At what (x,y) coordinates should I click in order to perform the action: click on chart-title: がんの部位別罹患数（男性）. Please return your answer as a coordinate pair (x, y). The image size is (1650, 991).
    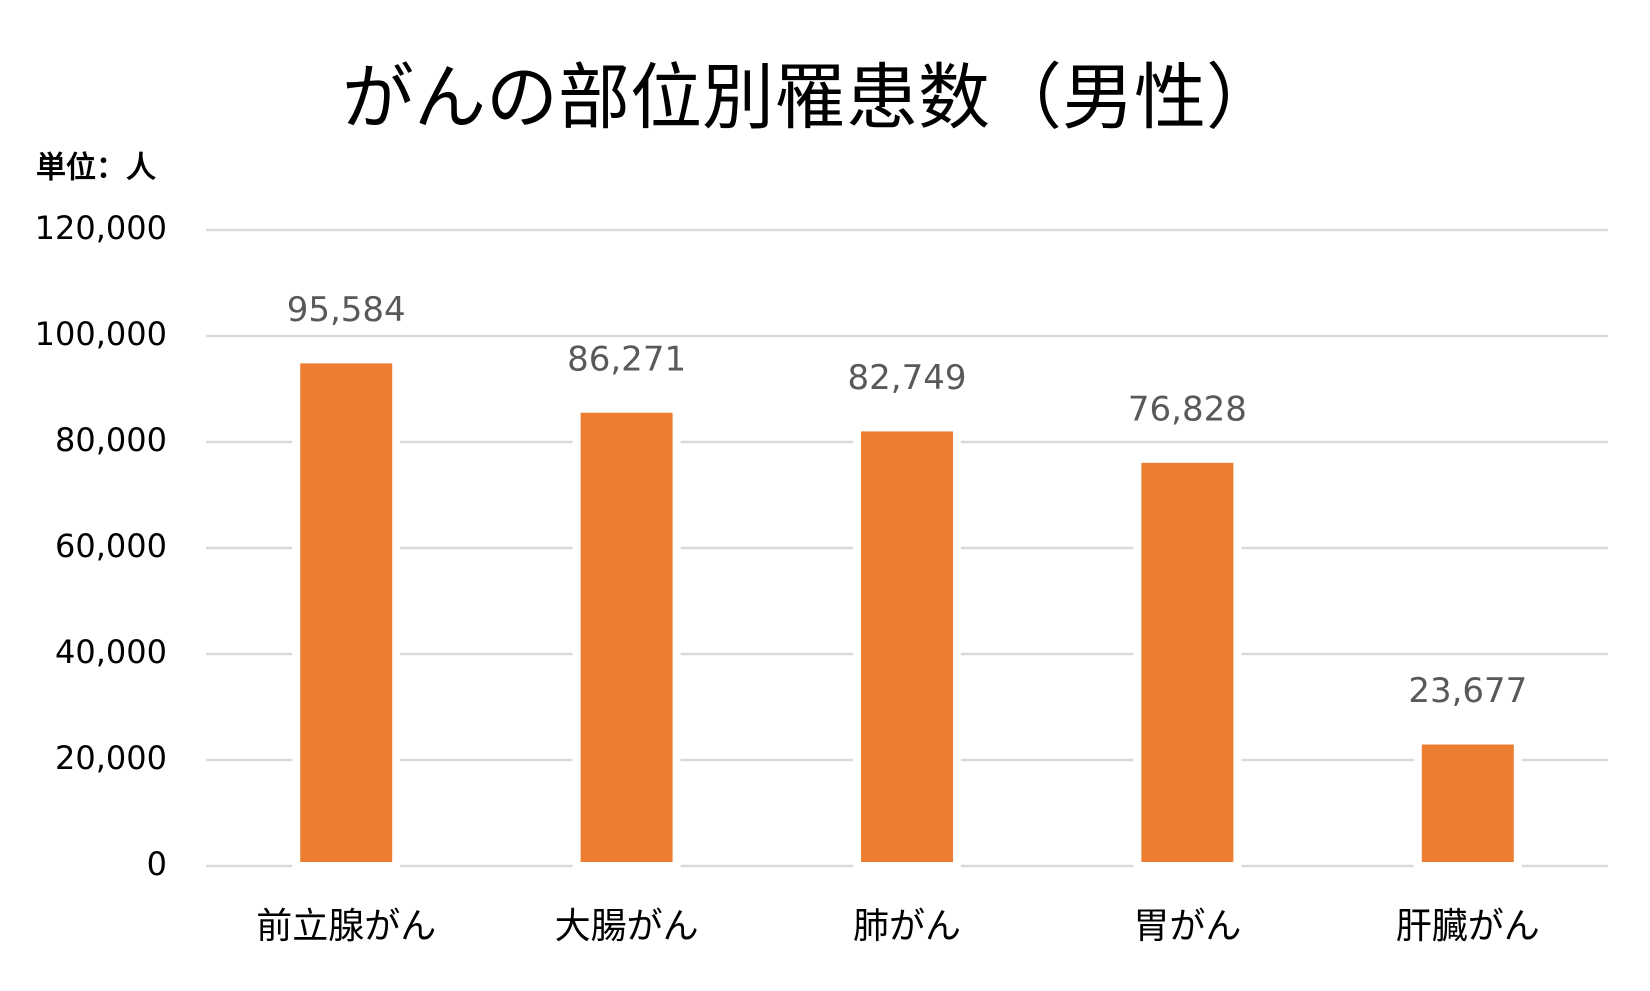
    Looking at the image, I should click on (810, 98).